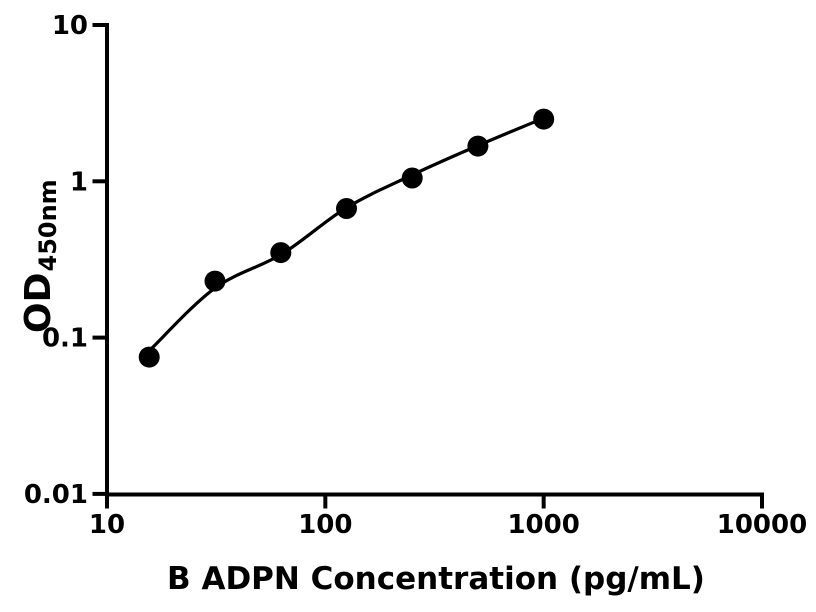  What do you see at coordinates (79, 182) in the screenshot?
I see `y-tick-label: 1` at bounding box center [79, 182].